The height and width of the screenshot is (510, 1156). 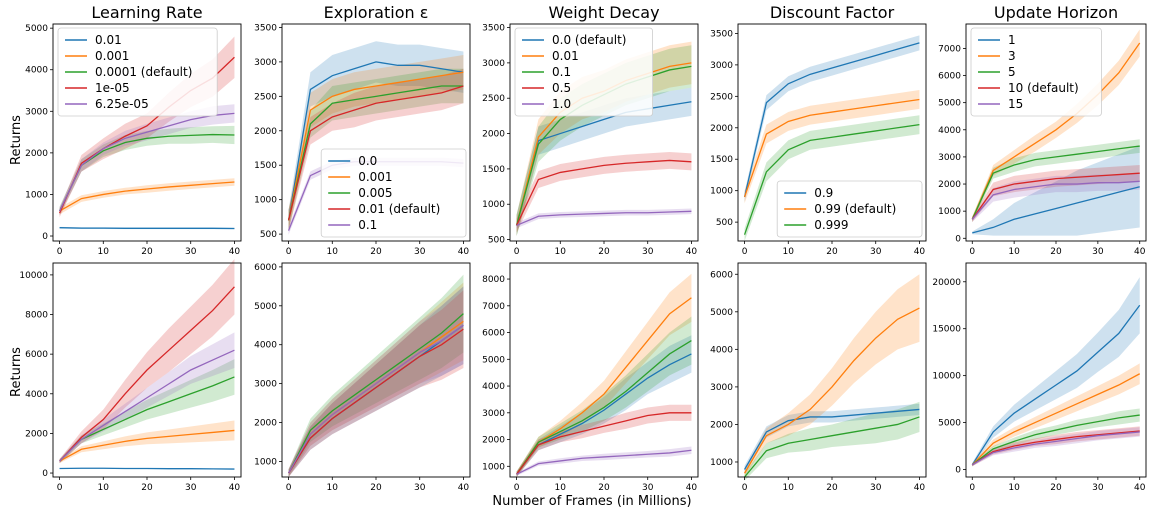 I want to click on y-tick-label: 7000, so click(x=949, y=49).